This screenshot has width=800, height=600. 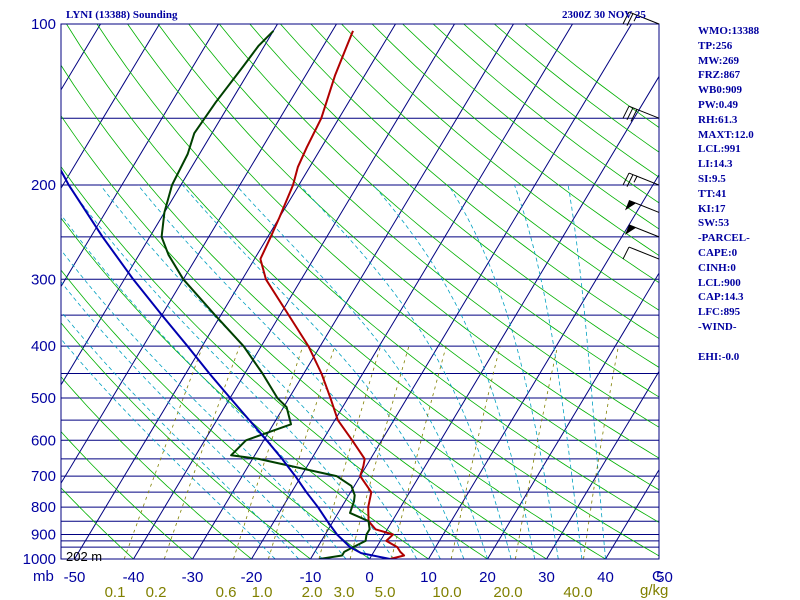 I want to click on pressure-tick-label: 1000, so click(x=39, y=559).